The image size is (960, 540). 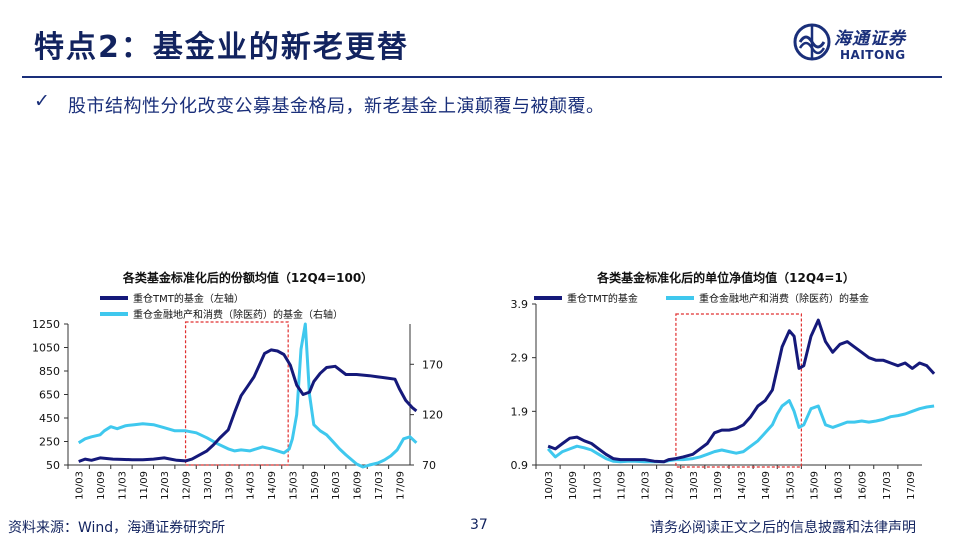 I want to click on legend-label-finance: 重仓金融地产和消费（除医药）的基金, so click(x=784, y=298).